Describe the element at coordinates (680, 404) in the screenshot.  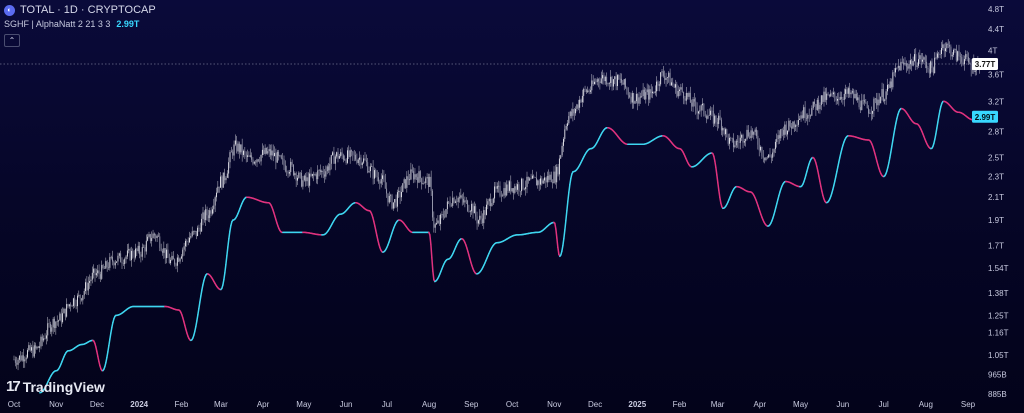
I see `x-tick-label: Feb` at that location.